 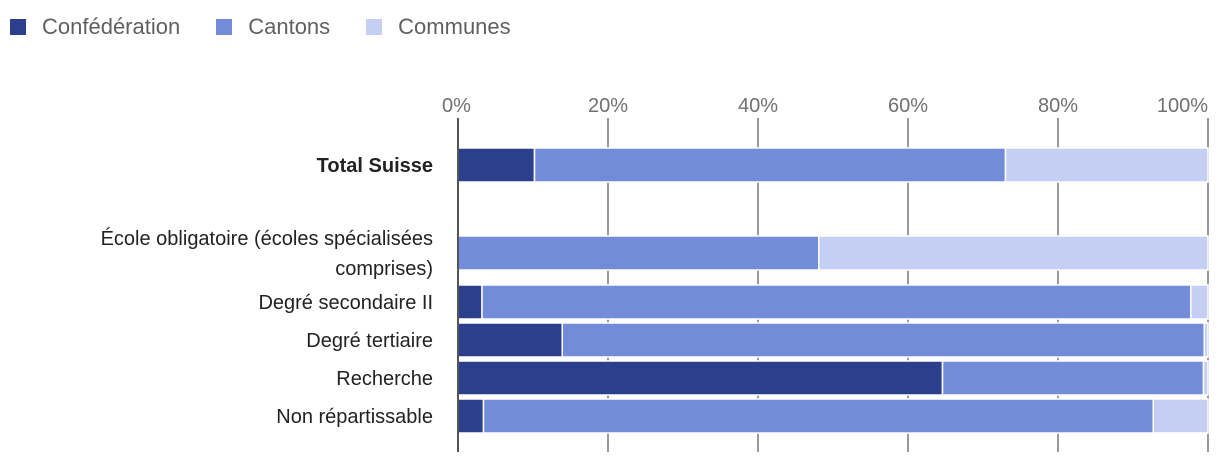 I want to click on legend-swatch-communes, so click(x=374, y=27).